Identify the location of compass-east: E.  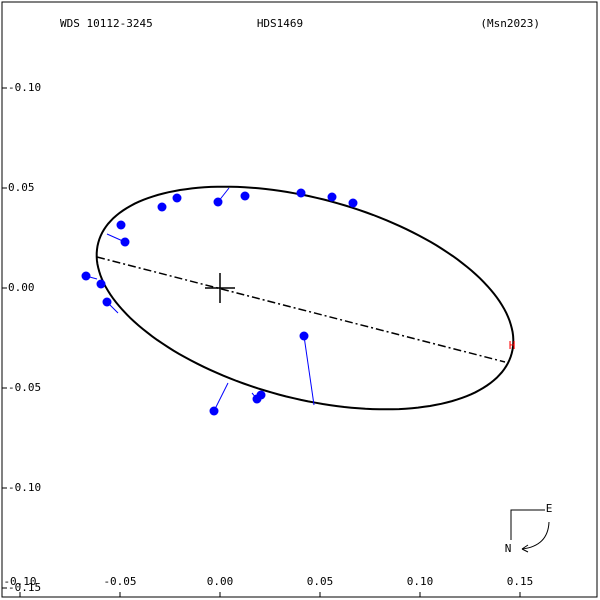
(549, 508).